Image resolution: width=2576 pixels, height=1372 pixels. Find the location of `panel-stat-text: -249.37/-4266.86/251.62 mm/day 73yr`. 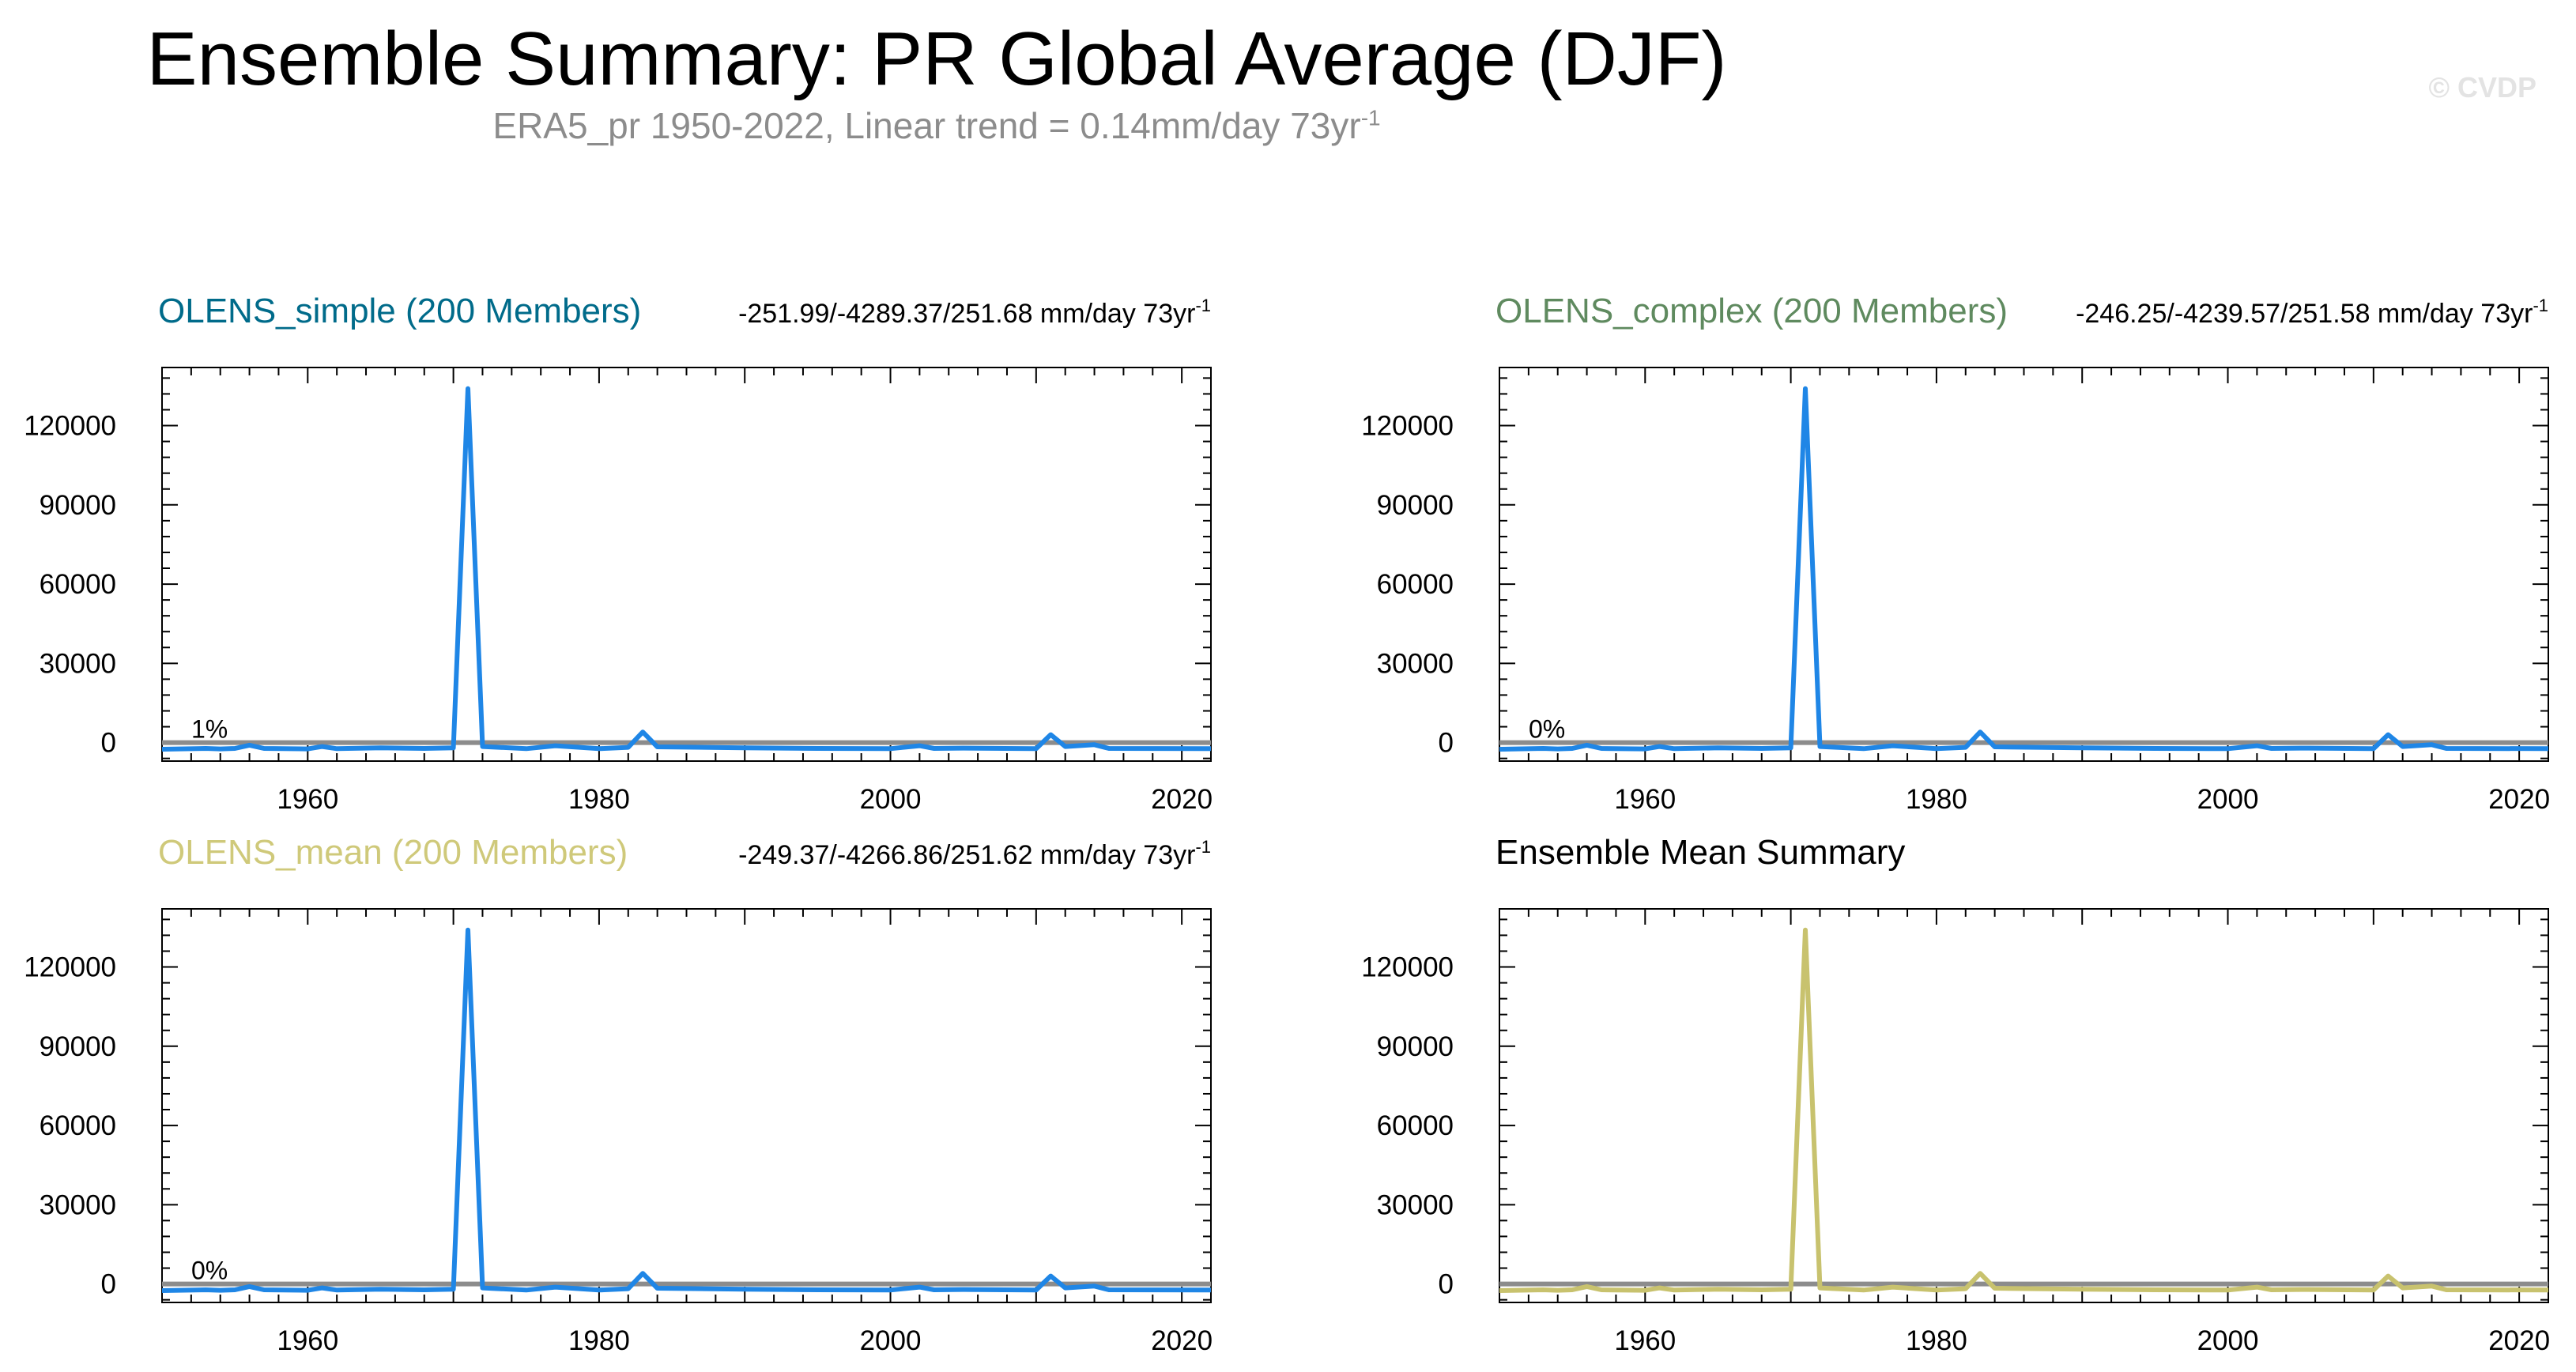

panel-stat-text: -249.37/-4266.86/251.62 mm/day 73yr is located at coordinates (966, 855).